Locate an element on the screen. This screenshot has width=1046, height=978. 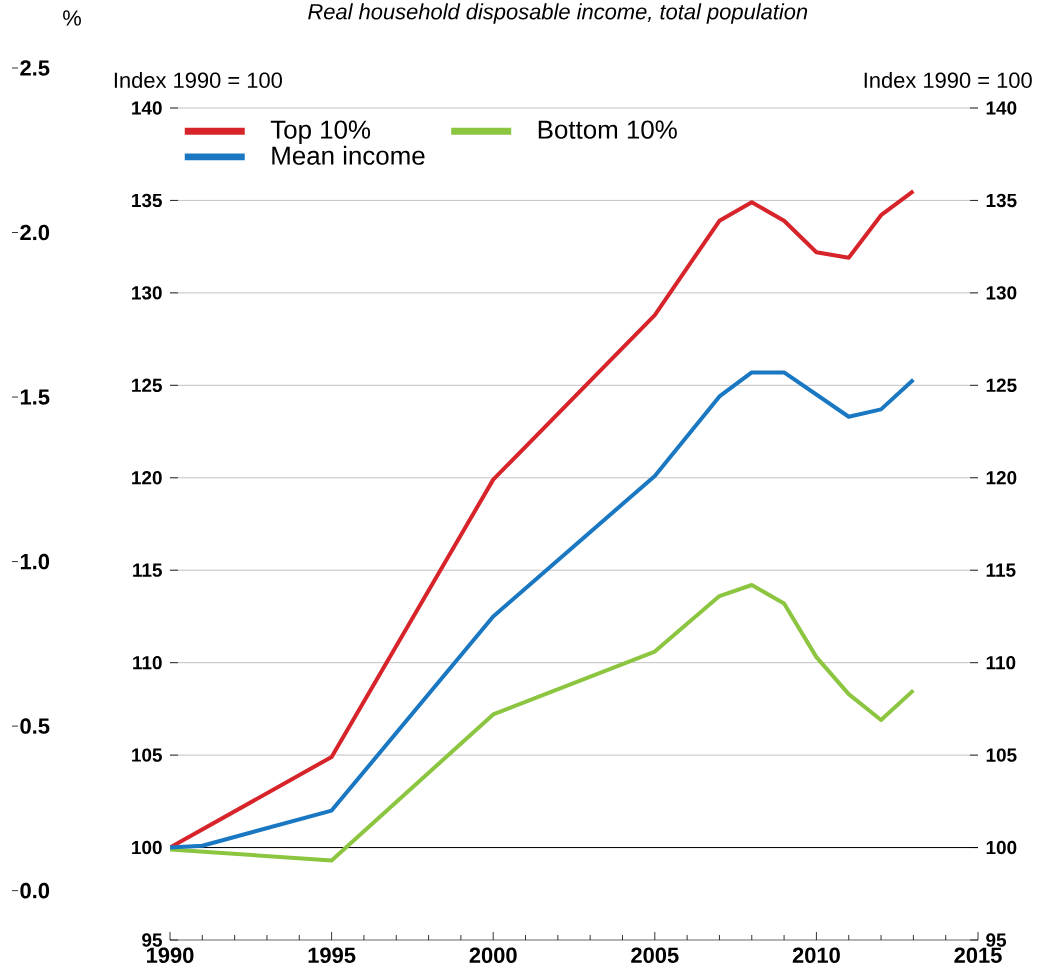
y3-tick-label: 1.5 is located at coordinates (35, 397).